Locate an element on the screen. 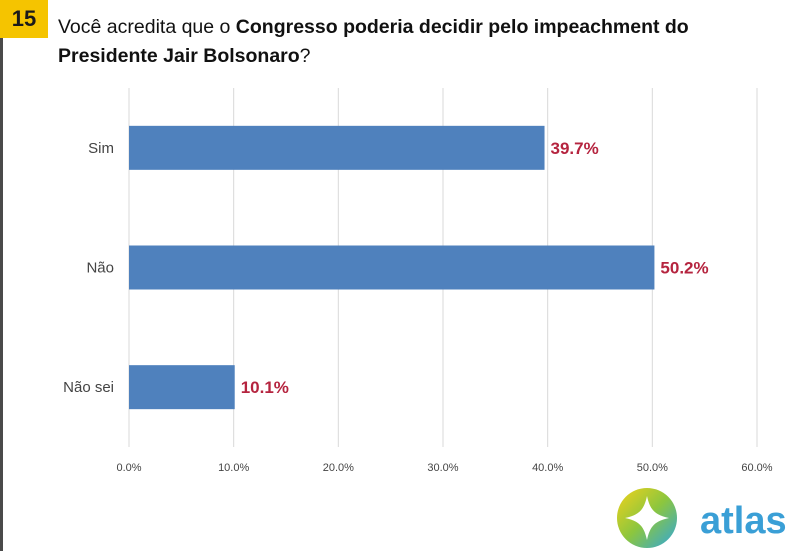  category-label: Não is located at coordinates (100, 268).